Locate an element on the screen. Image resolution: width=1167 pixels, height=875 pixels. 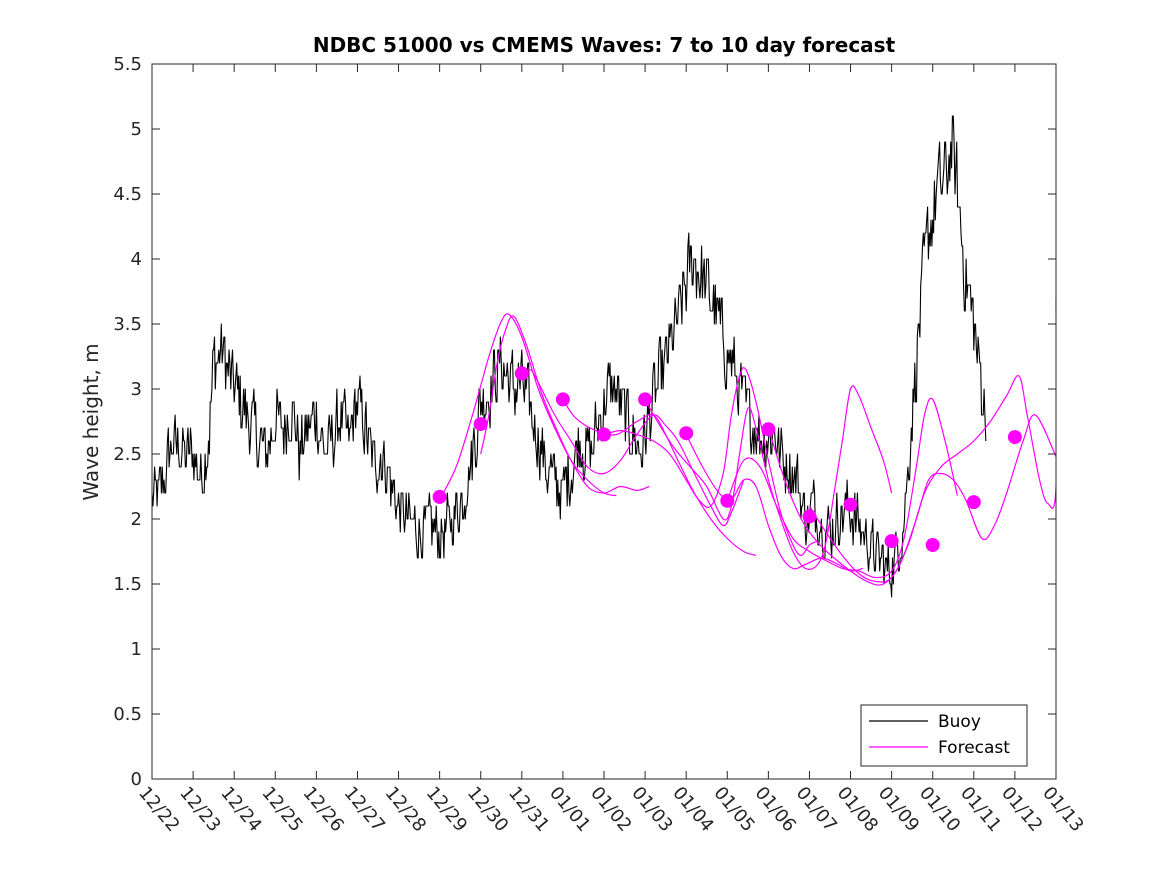
y-tick-label: 3.5 is located at coordinates (127, 324).